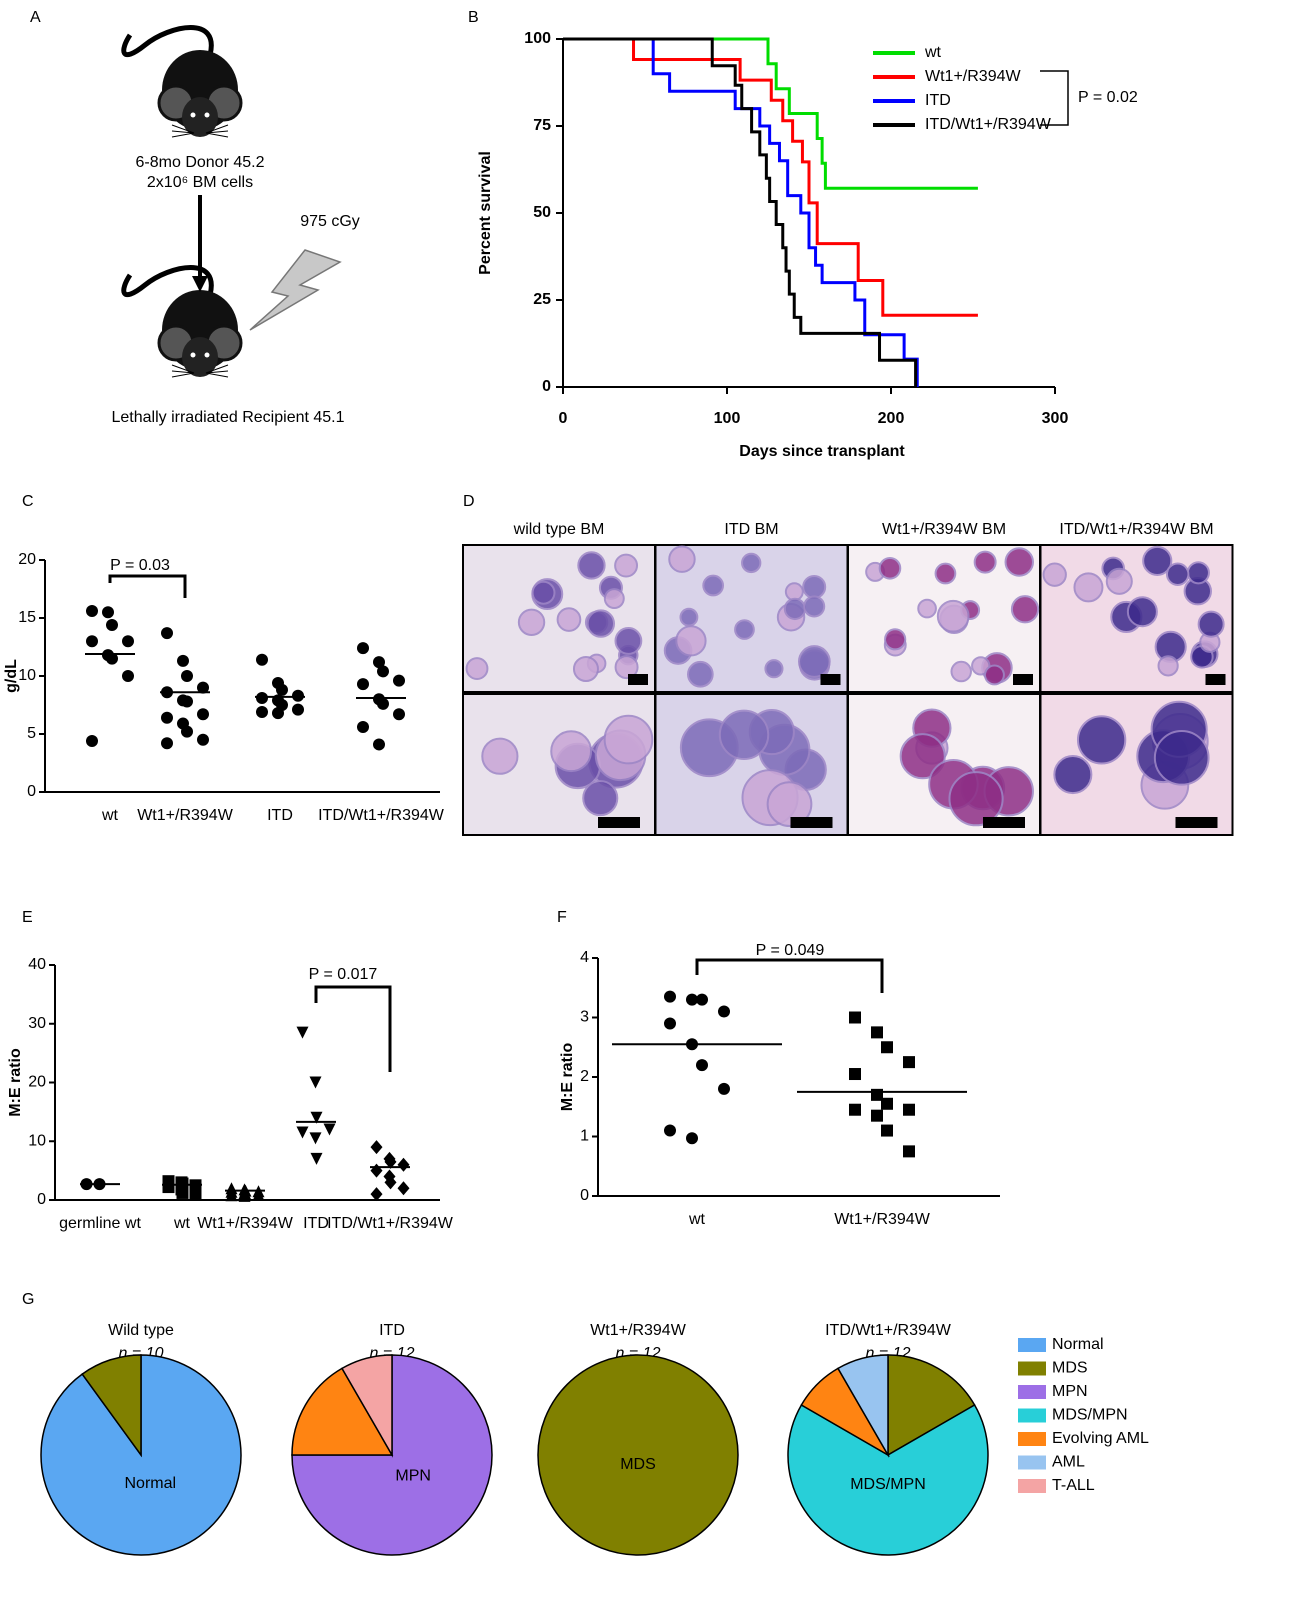  What do you see at coordinates (584, 1136) in the screenshot?
I see `y-tick-label: 1` at bounding box center [584, 1136].